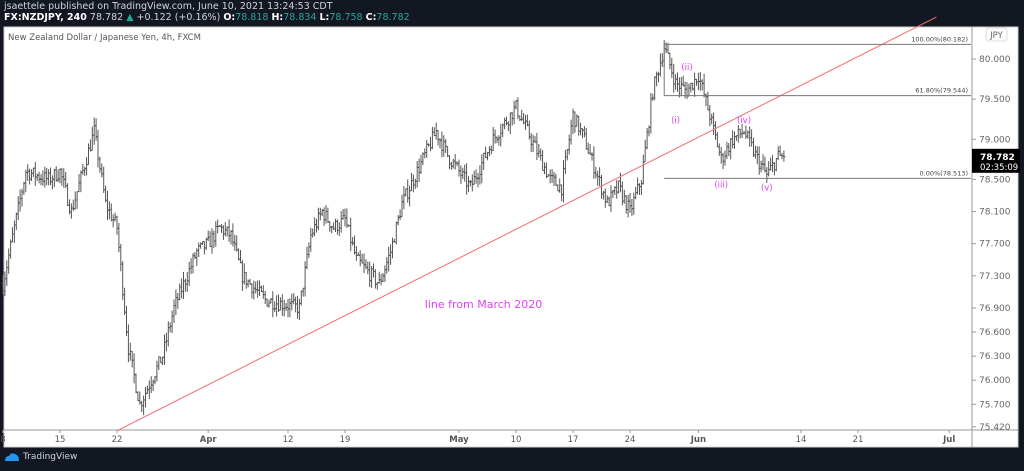 The height and width of the screenshot is (471, 1024). I want to click on y-tick-label: 77.300, so click(995, 277).